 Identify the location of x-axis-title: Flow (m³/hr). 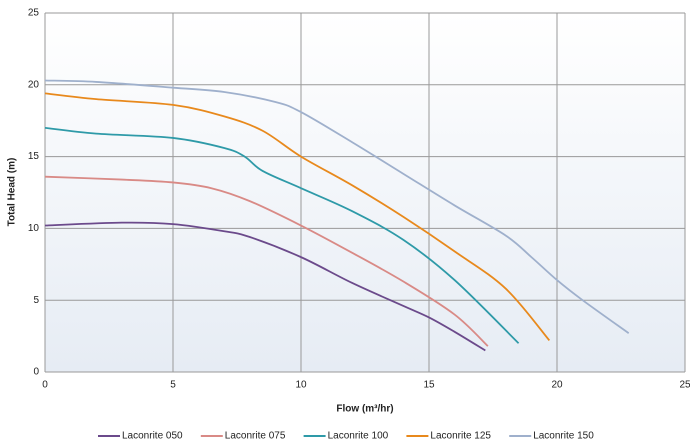
(364, 409).